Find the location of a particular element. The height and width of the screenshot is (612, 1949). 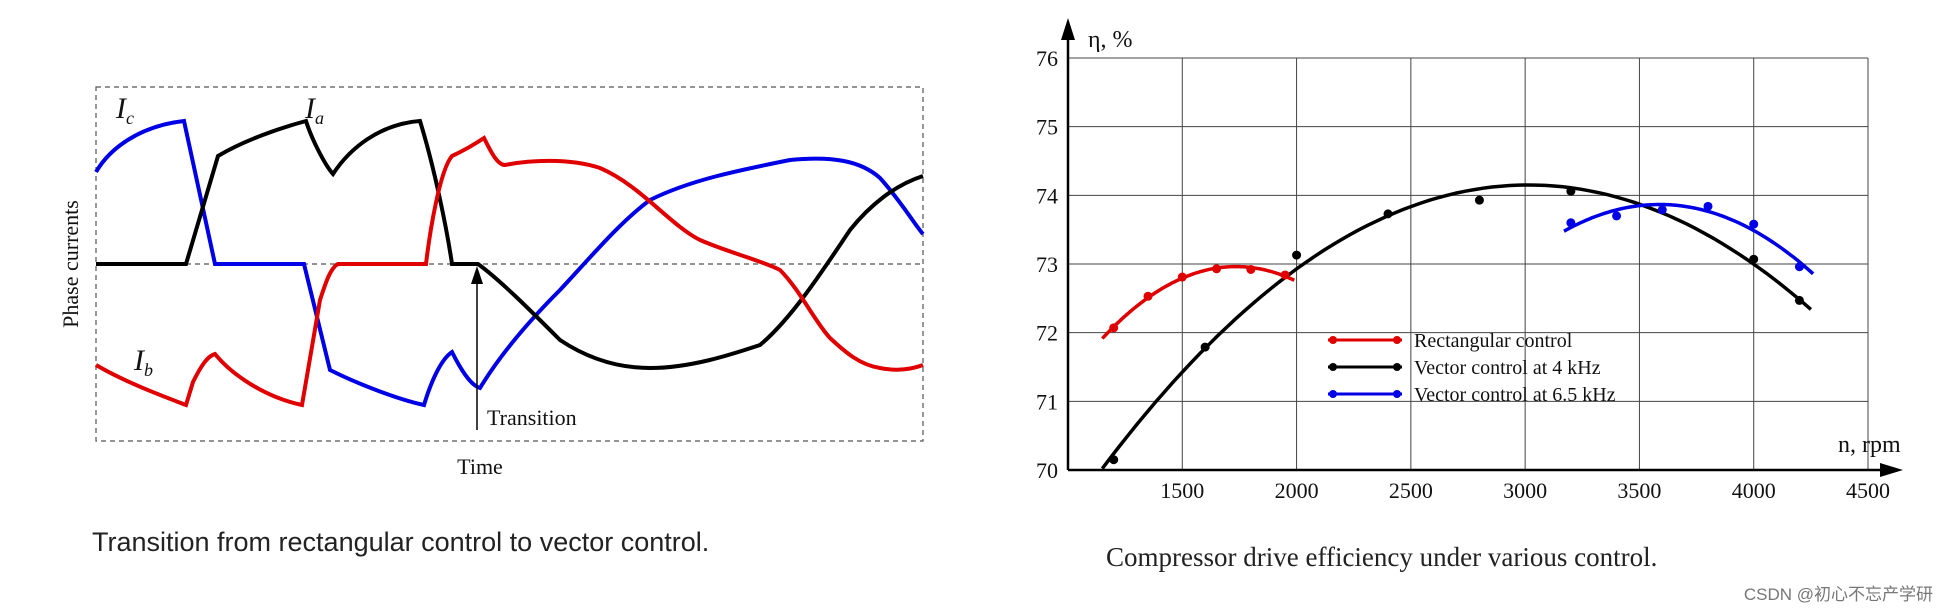

legend-item-vector-6khz: Vector control at 6.5 kHz is located at coordinates (1472, 395).